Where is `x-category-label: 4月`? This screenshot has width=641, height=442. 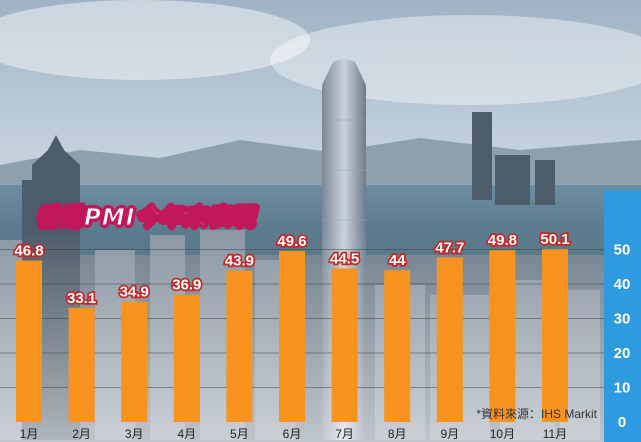 x-category-label: 4月 is located at coordinates (186, 434).